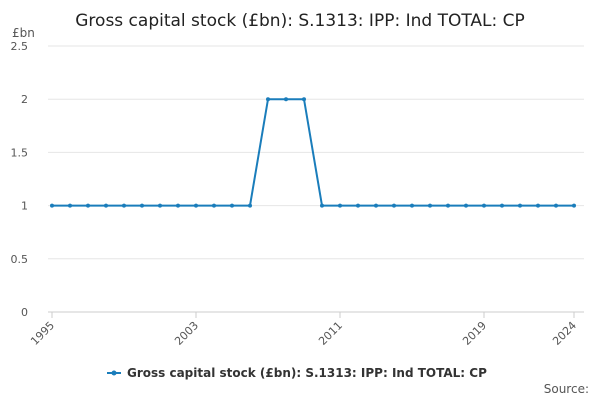 The height and width of the screenshot is (404, 600). What do you see at coordinates (23, 33) in the screenshot?
I see `y-axis-label: £bn` at bounding box center [23, 33].